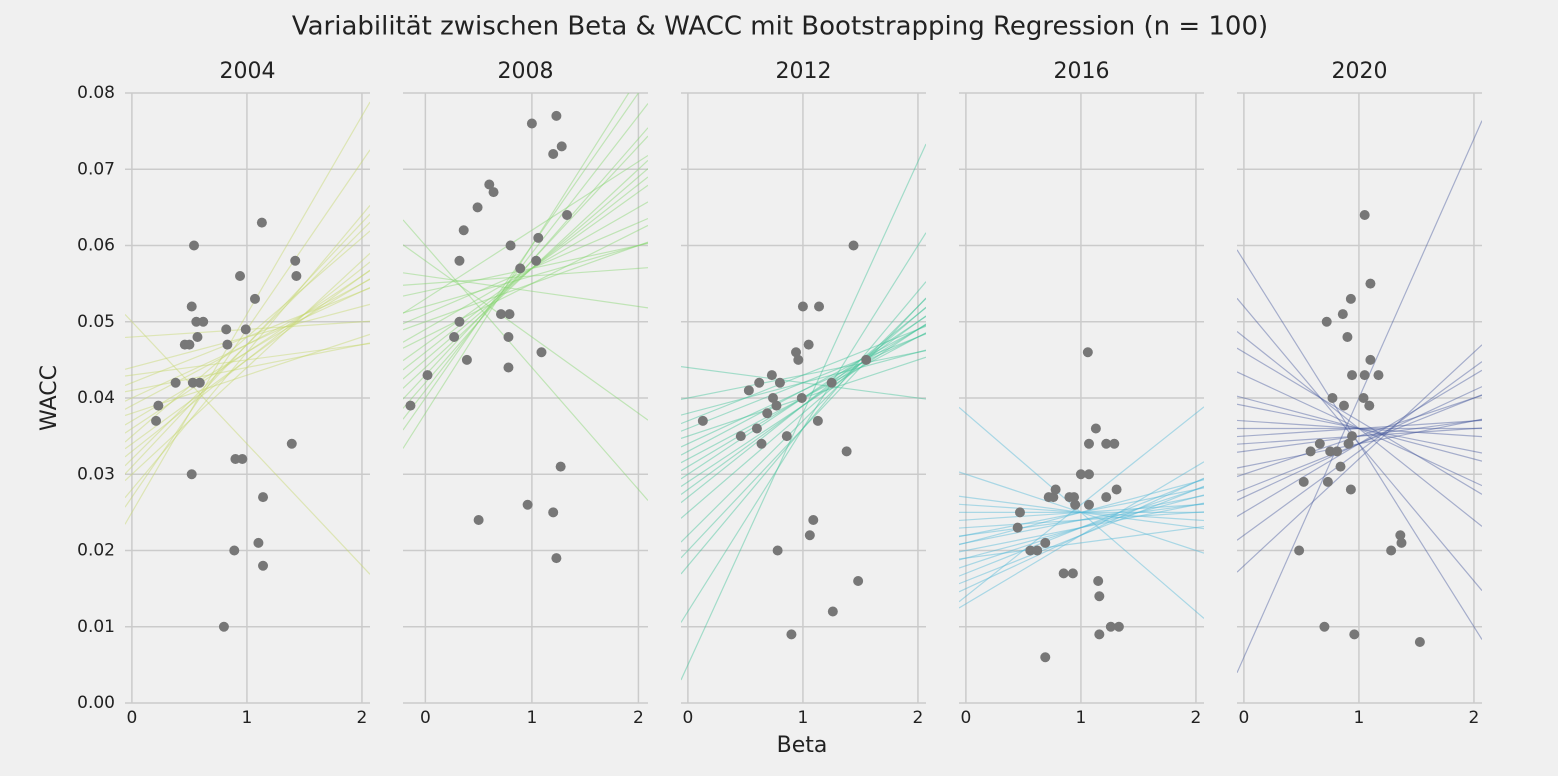 The height and width of the screenshot is (776, 1558). What do you see at coordinates (804, 71) in the screenshot?
I see `panel-title: 2012` at bounding box center [804, 71].